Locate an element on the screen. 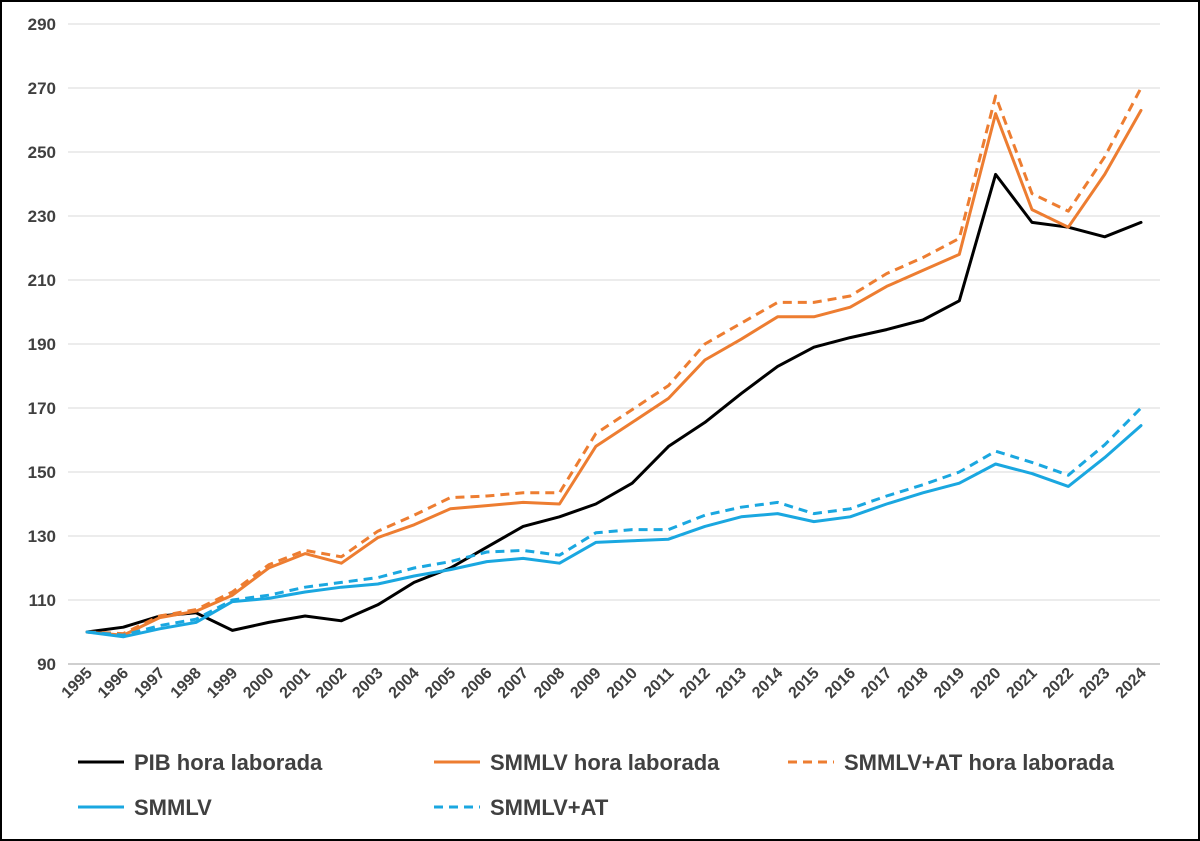 Image resolution: width=1200 pixels, height=841 pixels. x-tick-label: 2016 is located at coordinates (840, 683).